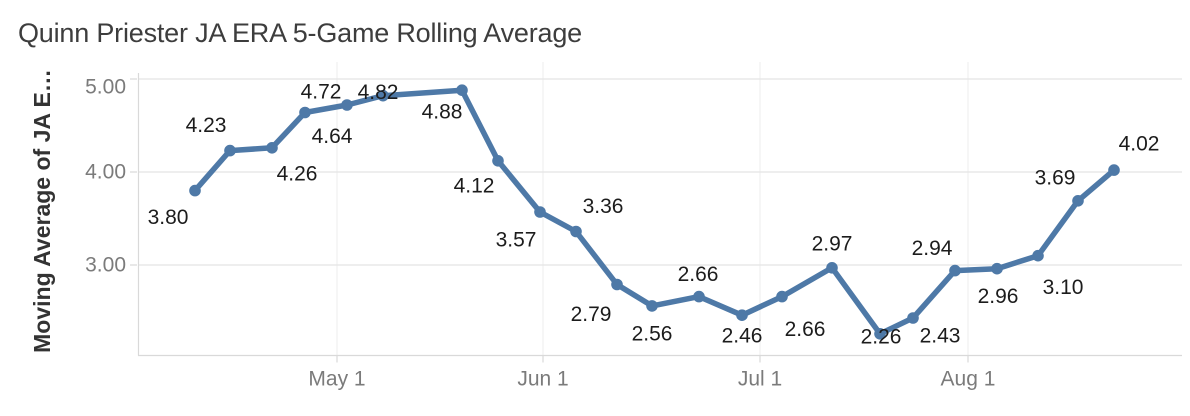  Describe the element at coordinates (474, 185) in the screenshot. I see `data-point-label: 4.12` at that location.